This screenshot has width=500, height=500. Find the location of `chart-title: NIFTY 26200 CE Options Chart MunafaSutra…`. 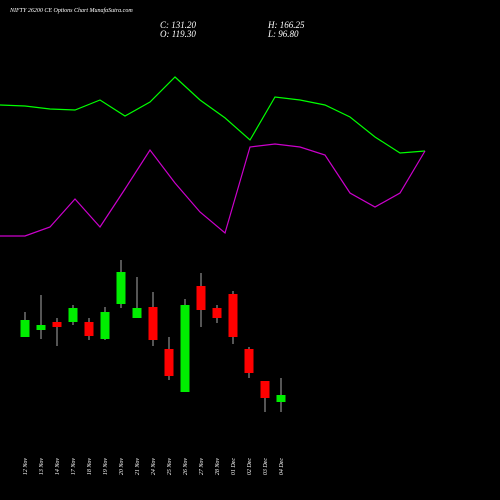

chart-title: NIFTY 26200 CE Options Chart MunafaSutra… is located at coordinates (71, 10).